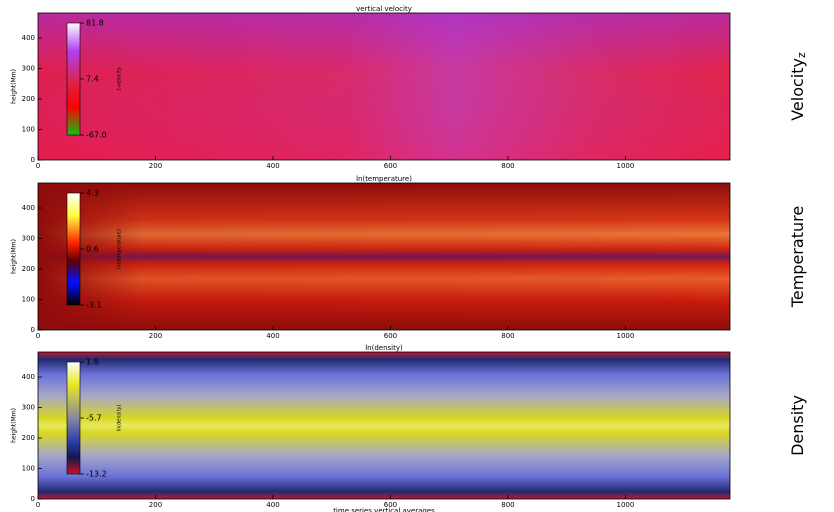  I want to click on colorbar-tick-label: 81.8, so click(95, 23).